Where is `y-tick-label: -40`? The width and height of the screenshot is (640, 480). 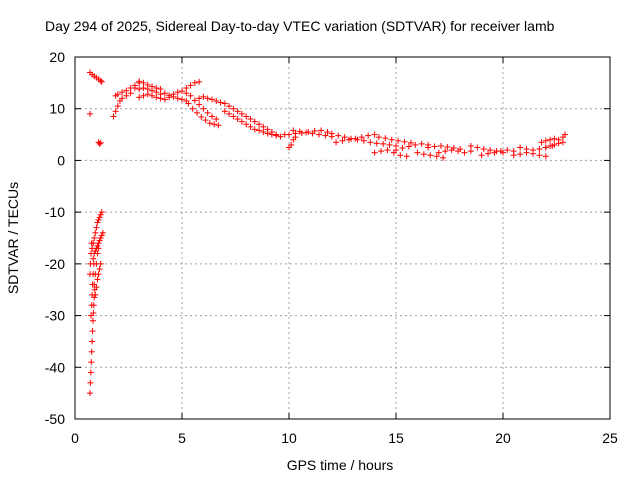
y-tick-label: -40 is located at coordinates (55, 367).